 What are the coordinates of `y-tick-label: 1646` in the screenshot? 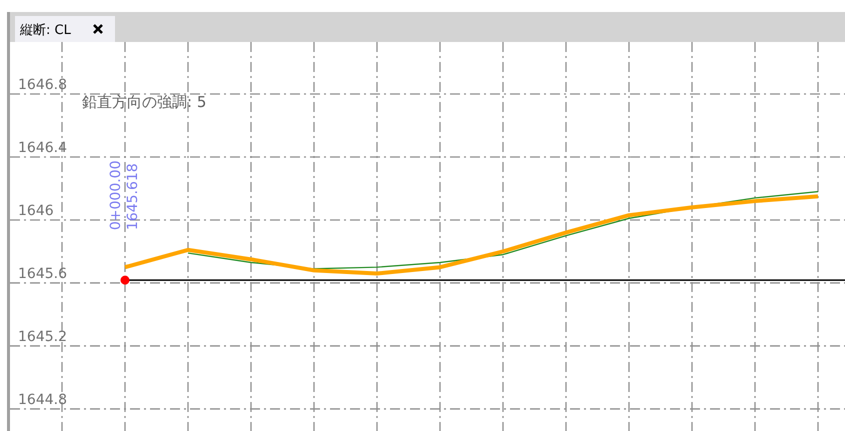 It's located at (36, 210).